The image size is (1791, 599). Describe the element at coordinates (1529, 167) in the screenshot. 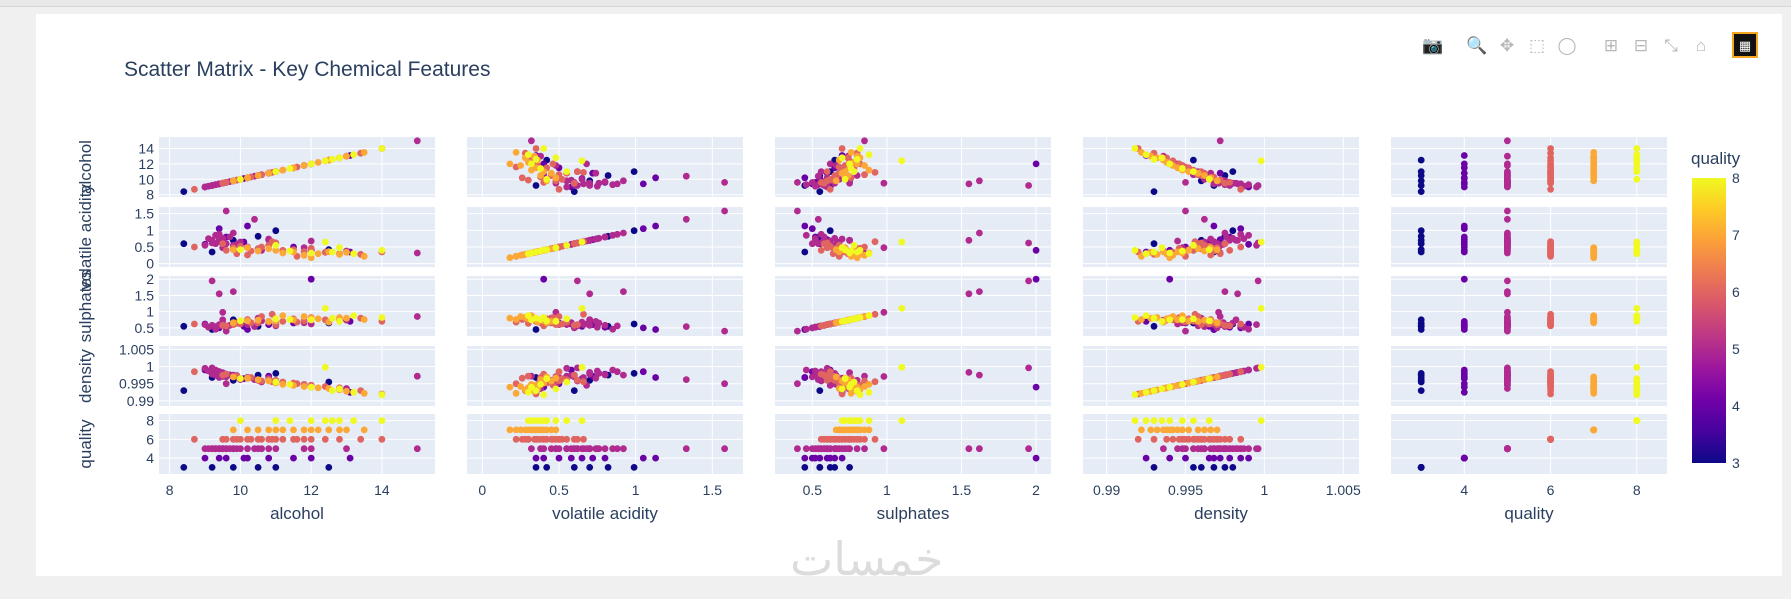

I see `panel-alcohol-vs-quality` at that location.